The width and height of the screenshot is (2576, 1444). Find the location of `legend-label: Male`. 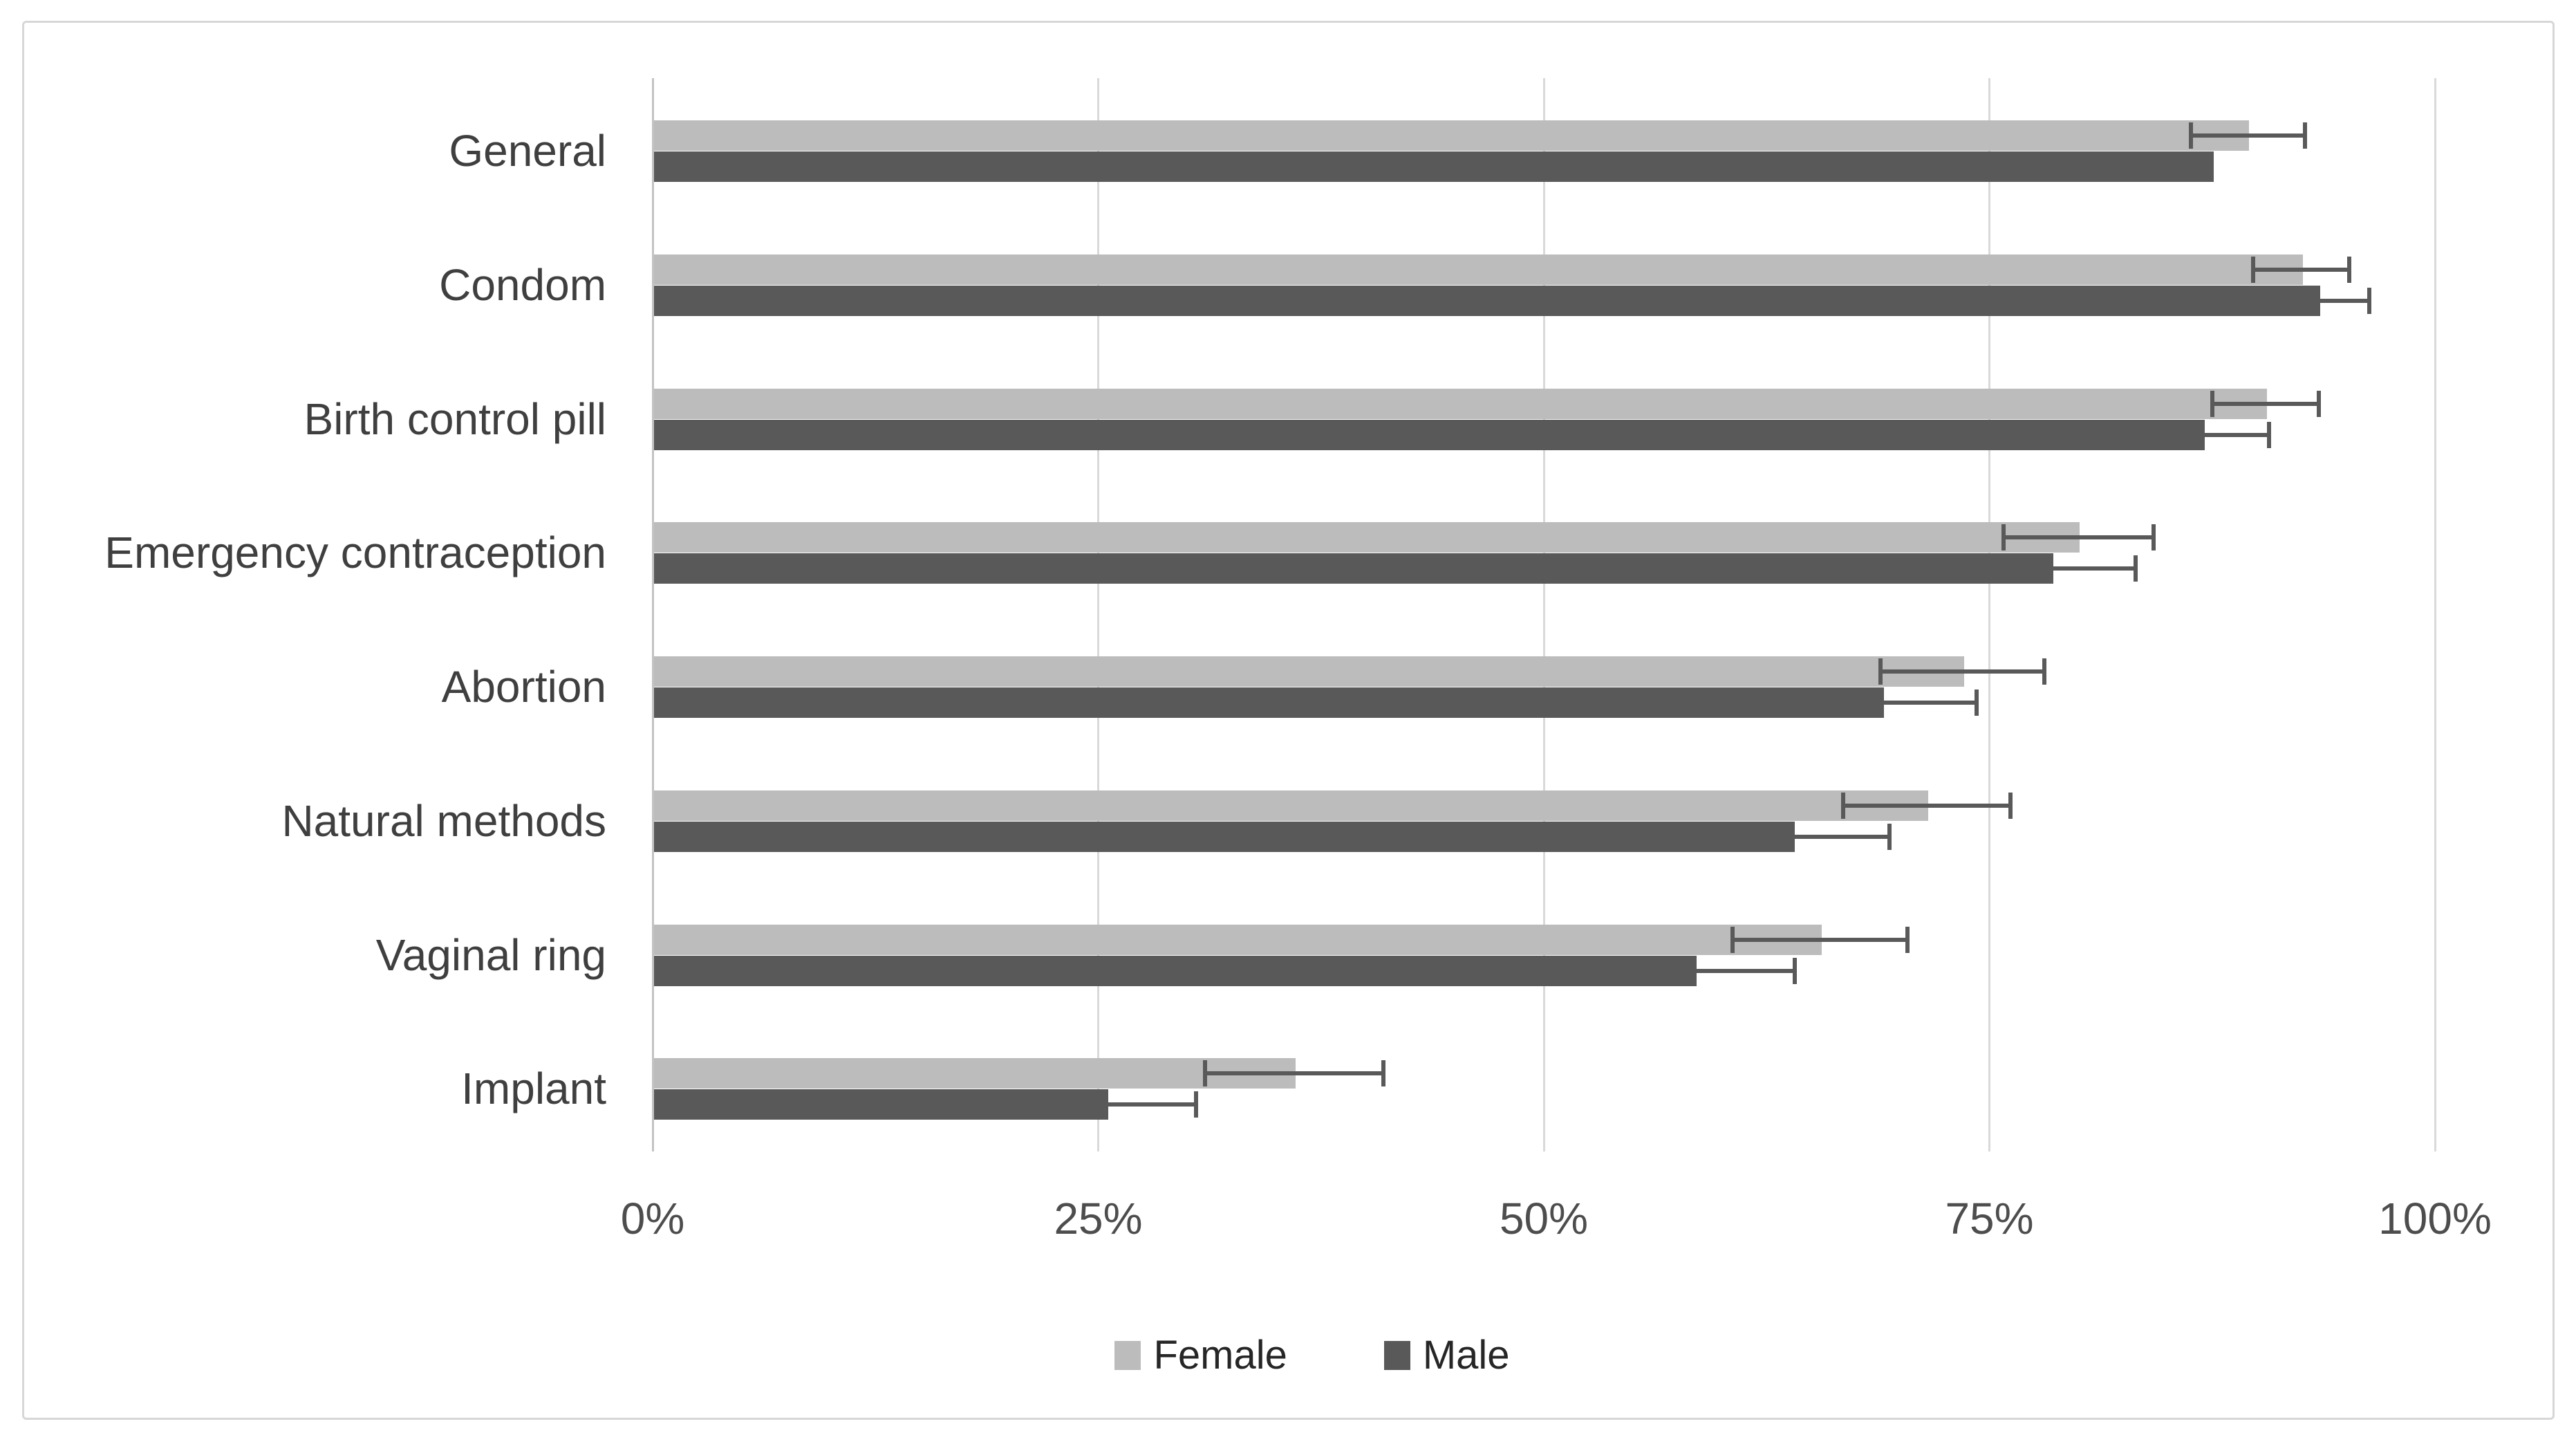

legend-label: Male is located at coordinates (1466, 1355).